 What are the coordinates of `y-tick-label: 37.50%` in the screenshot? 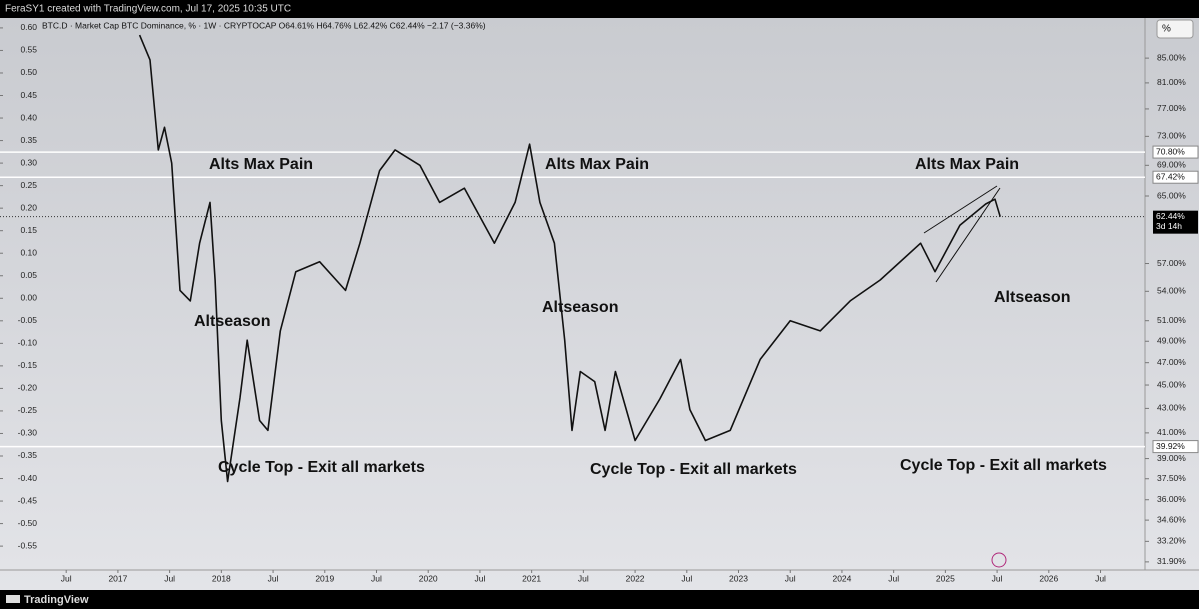 It's located at (1171, 478).